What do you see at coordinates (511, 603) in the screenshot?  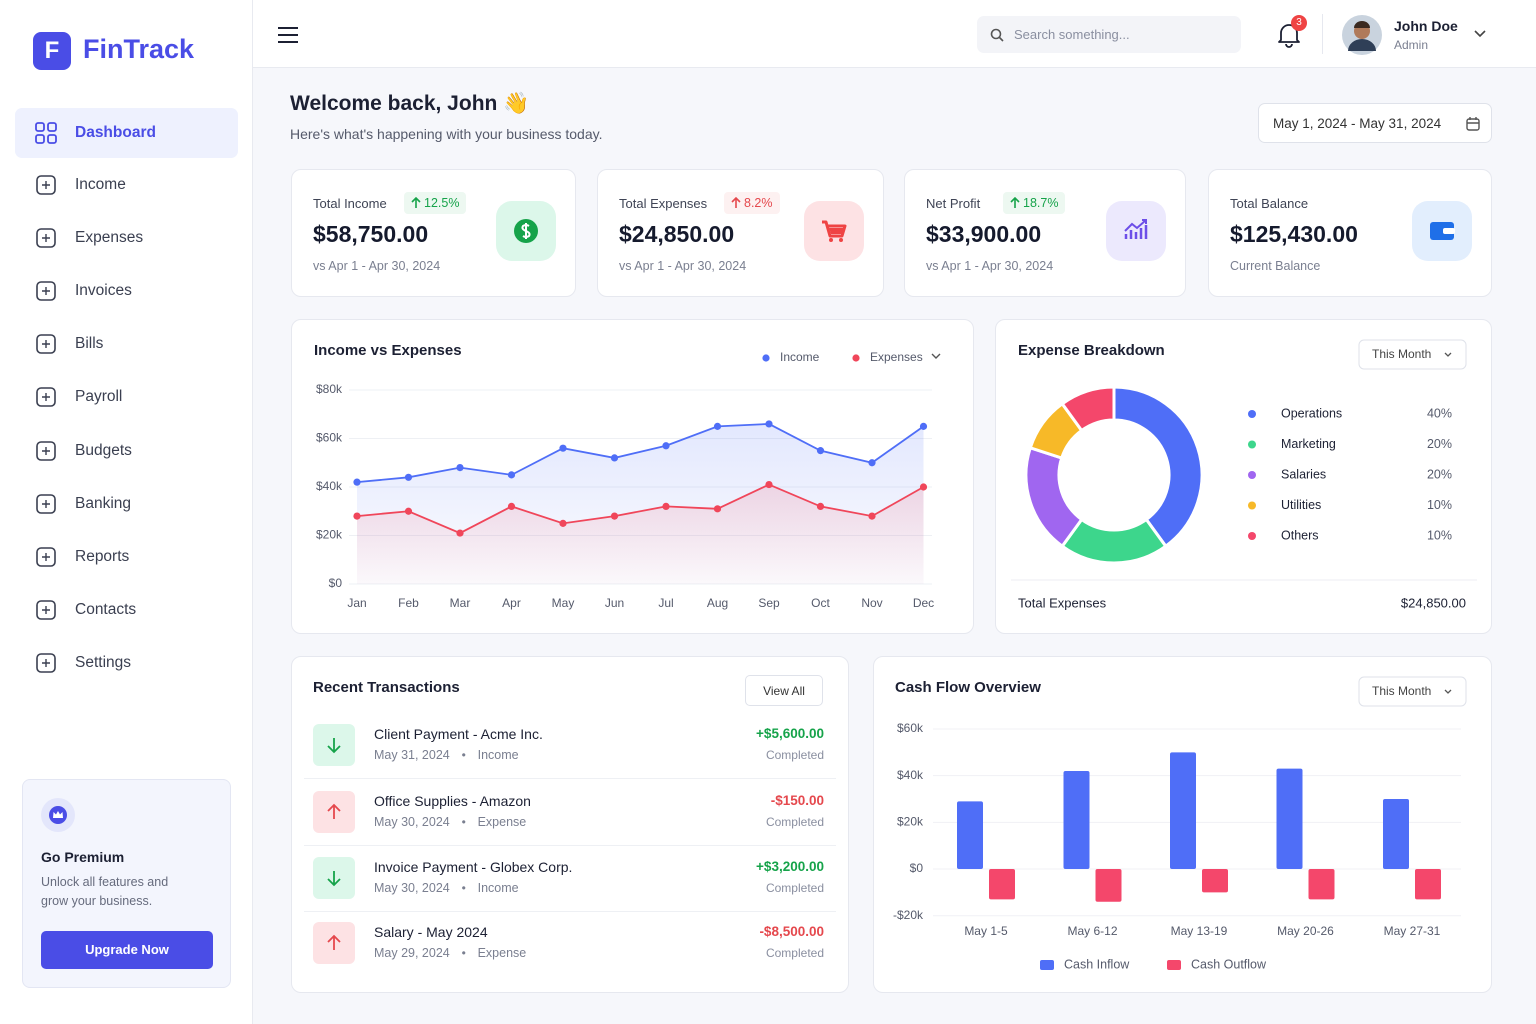 I see `x-tick-label: Apr` at bounding box center [511, 603].